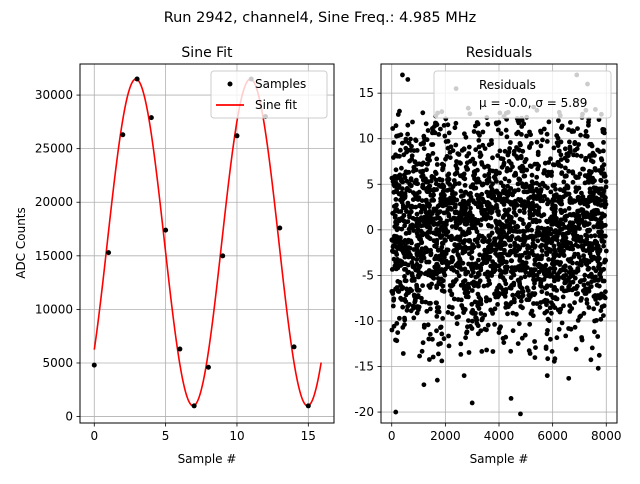  I want to click on legend-residuals-stats: μ = -0.0, σ = 5.89, so click(533, 103).